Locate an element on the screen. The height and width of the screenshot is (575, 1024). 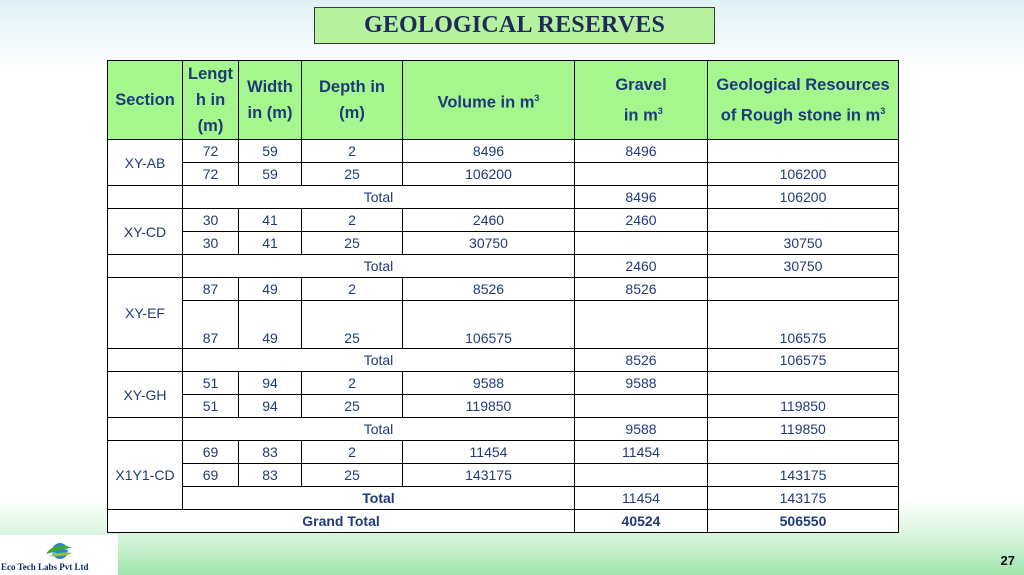
section-name: XY-GH is located at coordinates (145, 394).